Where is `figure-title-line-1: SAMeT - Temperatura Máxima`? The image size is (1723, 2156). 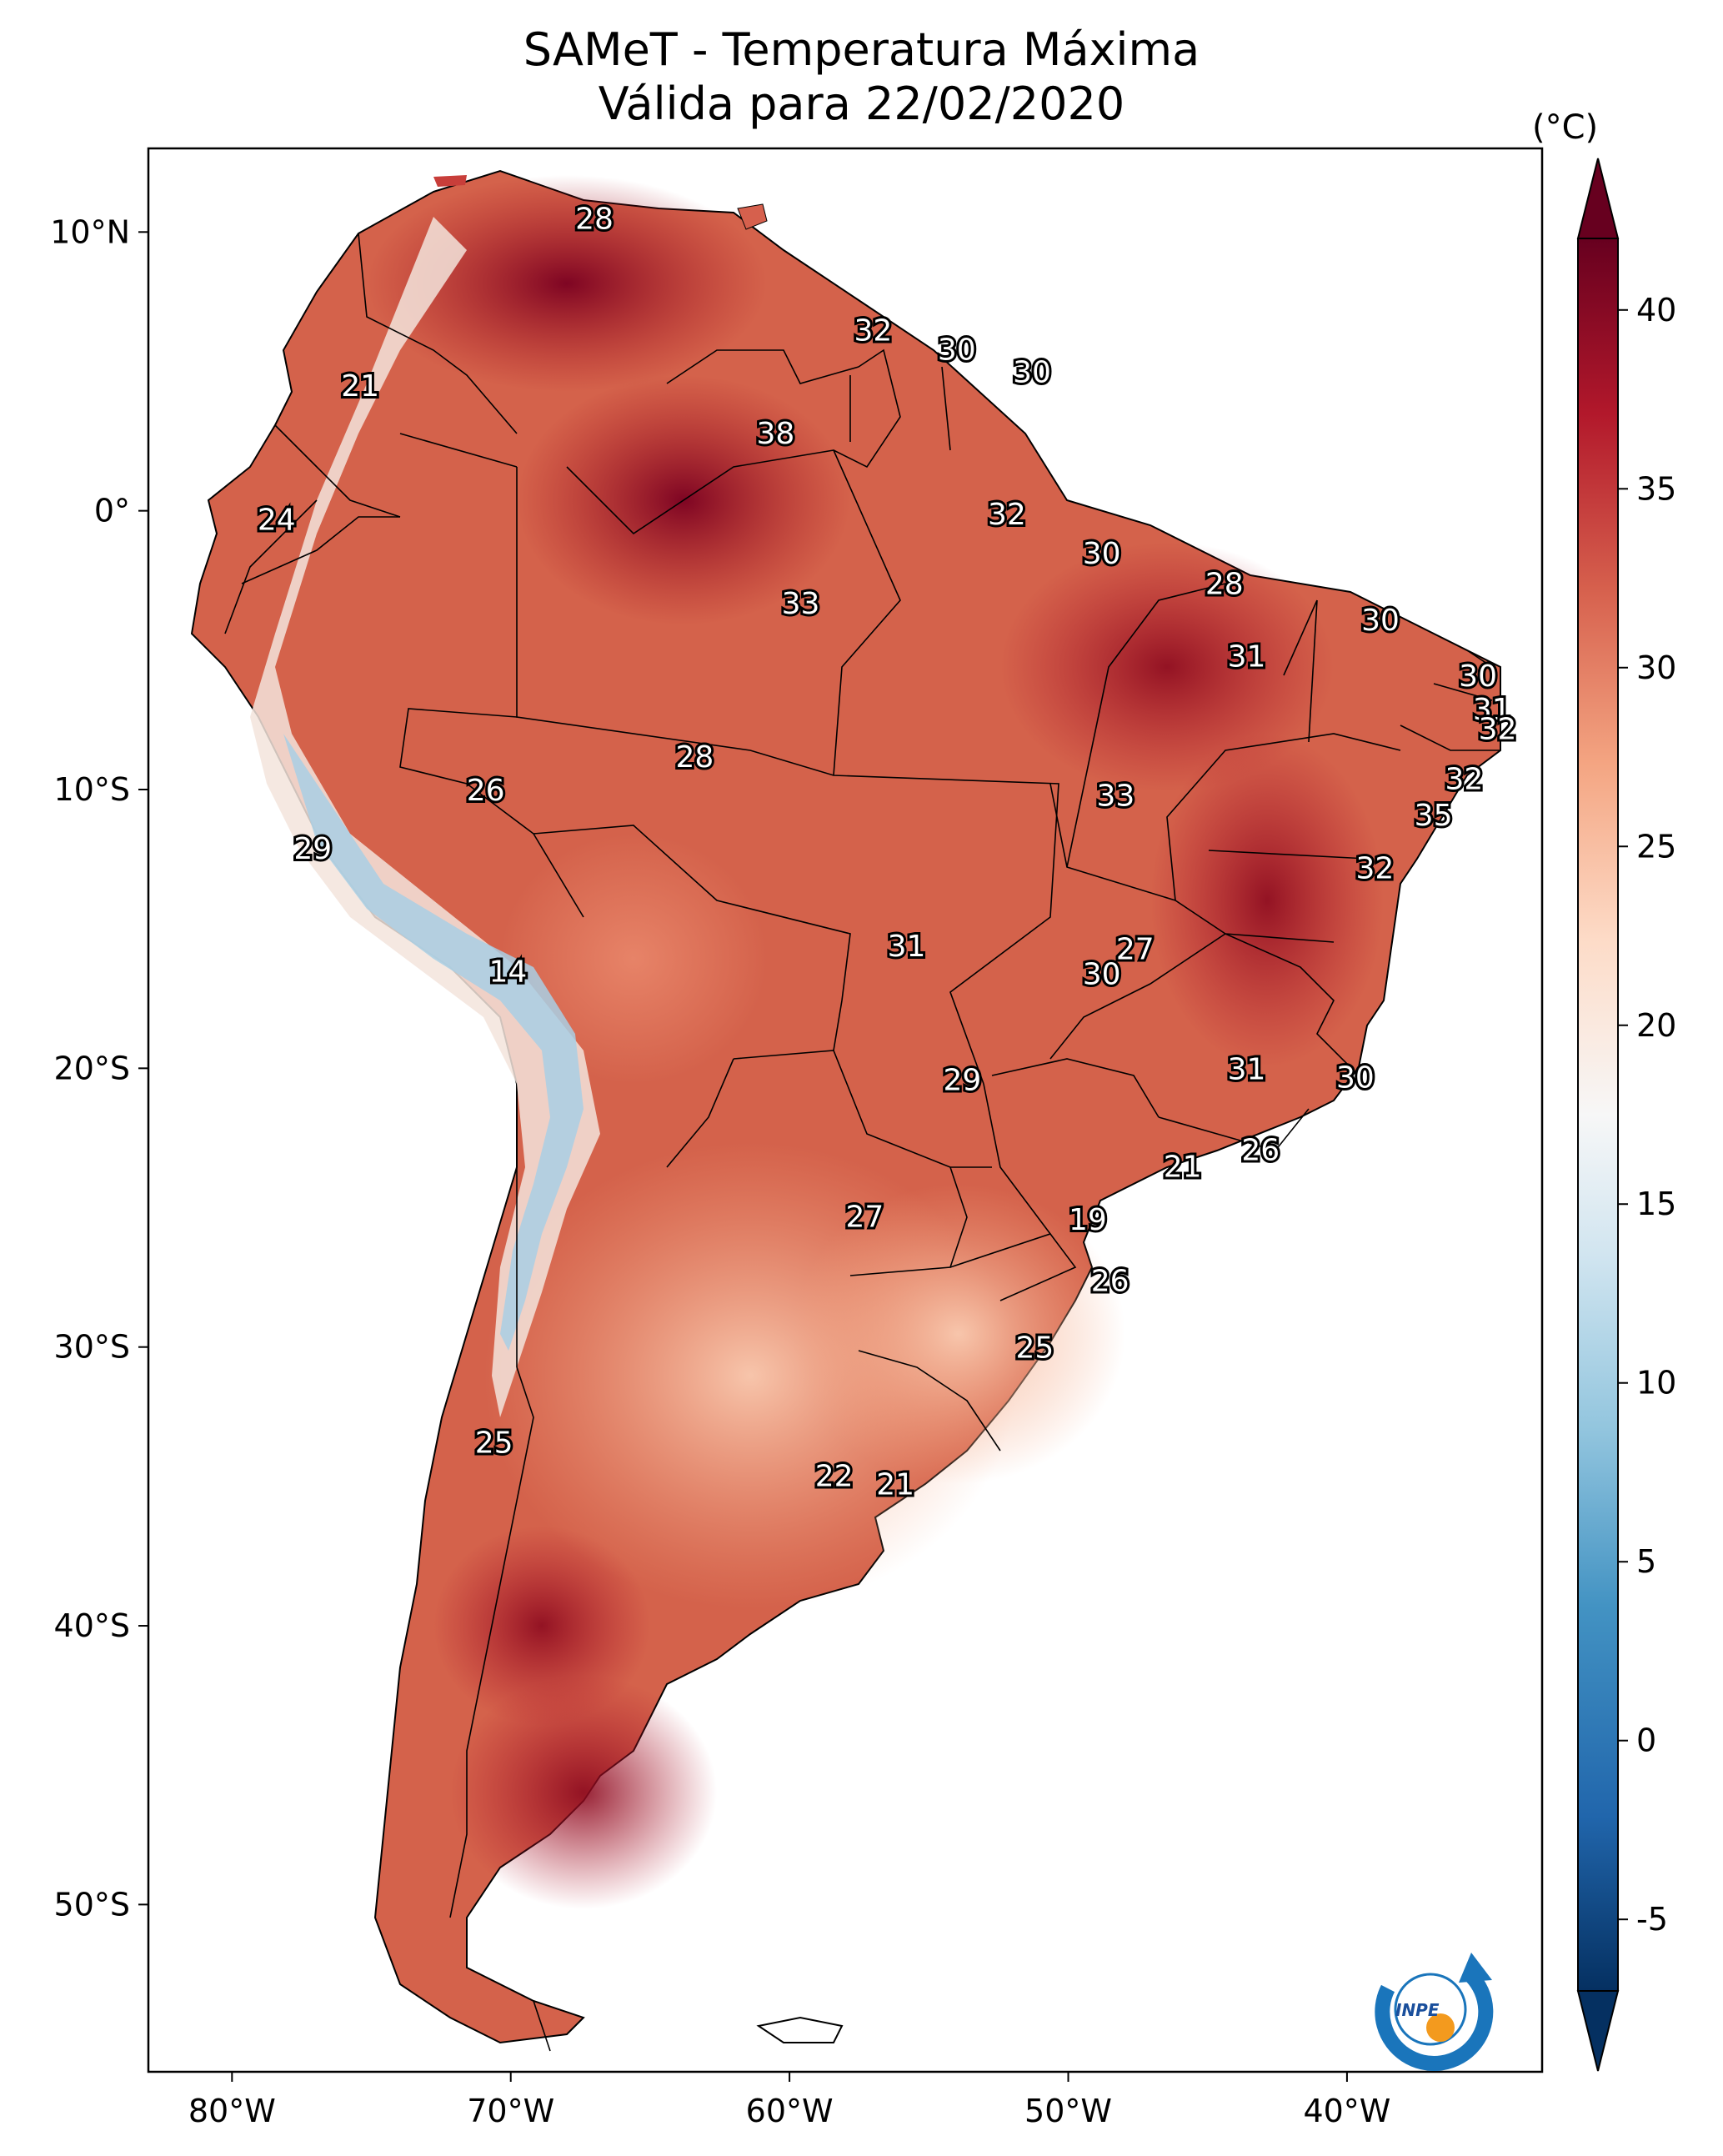 figure-title-line-1: SAMeT - Temperatura Máxima is located at coordinates (861, 50).